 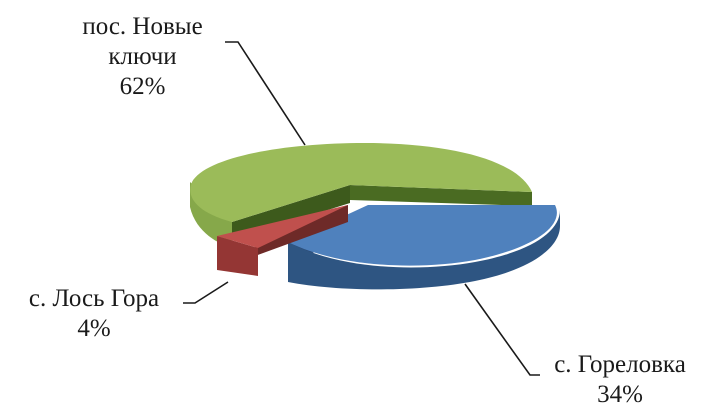 What do you see at coordinates (301, 230) in the screenshot?
I see `los-gora-inner` at bounding box center [301, 230].